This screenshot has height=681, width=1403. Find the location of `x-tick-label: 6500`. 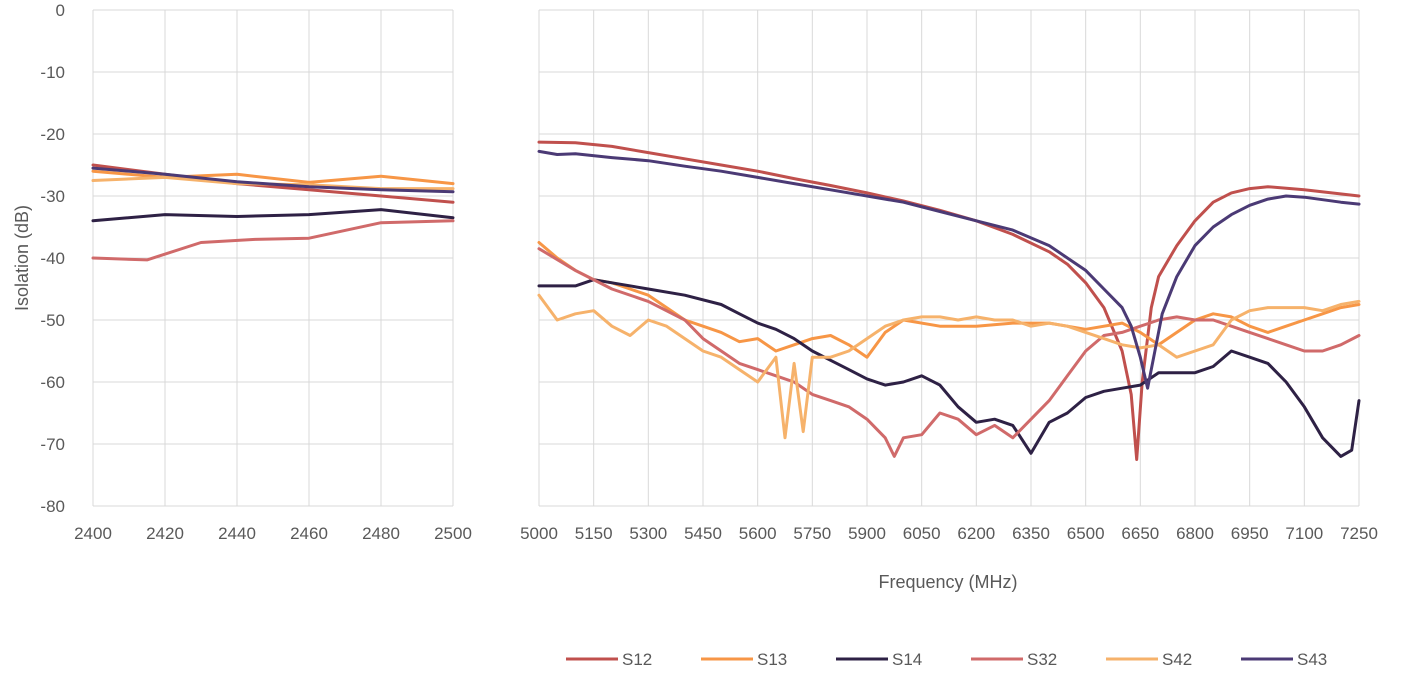

x-tick-label: 6500 is located at coordinates (1086, 533).